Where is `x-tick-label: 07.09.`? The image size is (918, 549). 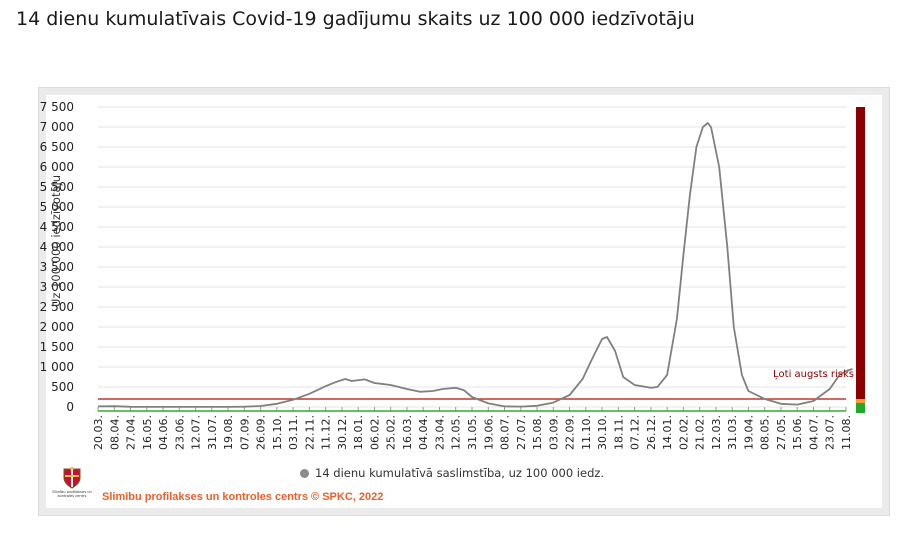 x-tick-label: 07.09. is located at coordinates (244, 432).